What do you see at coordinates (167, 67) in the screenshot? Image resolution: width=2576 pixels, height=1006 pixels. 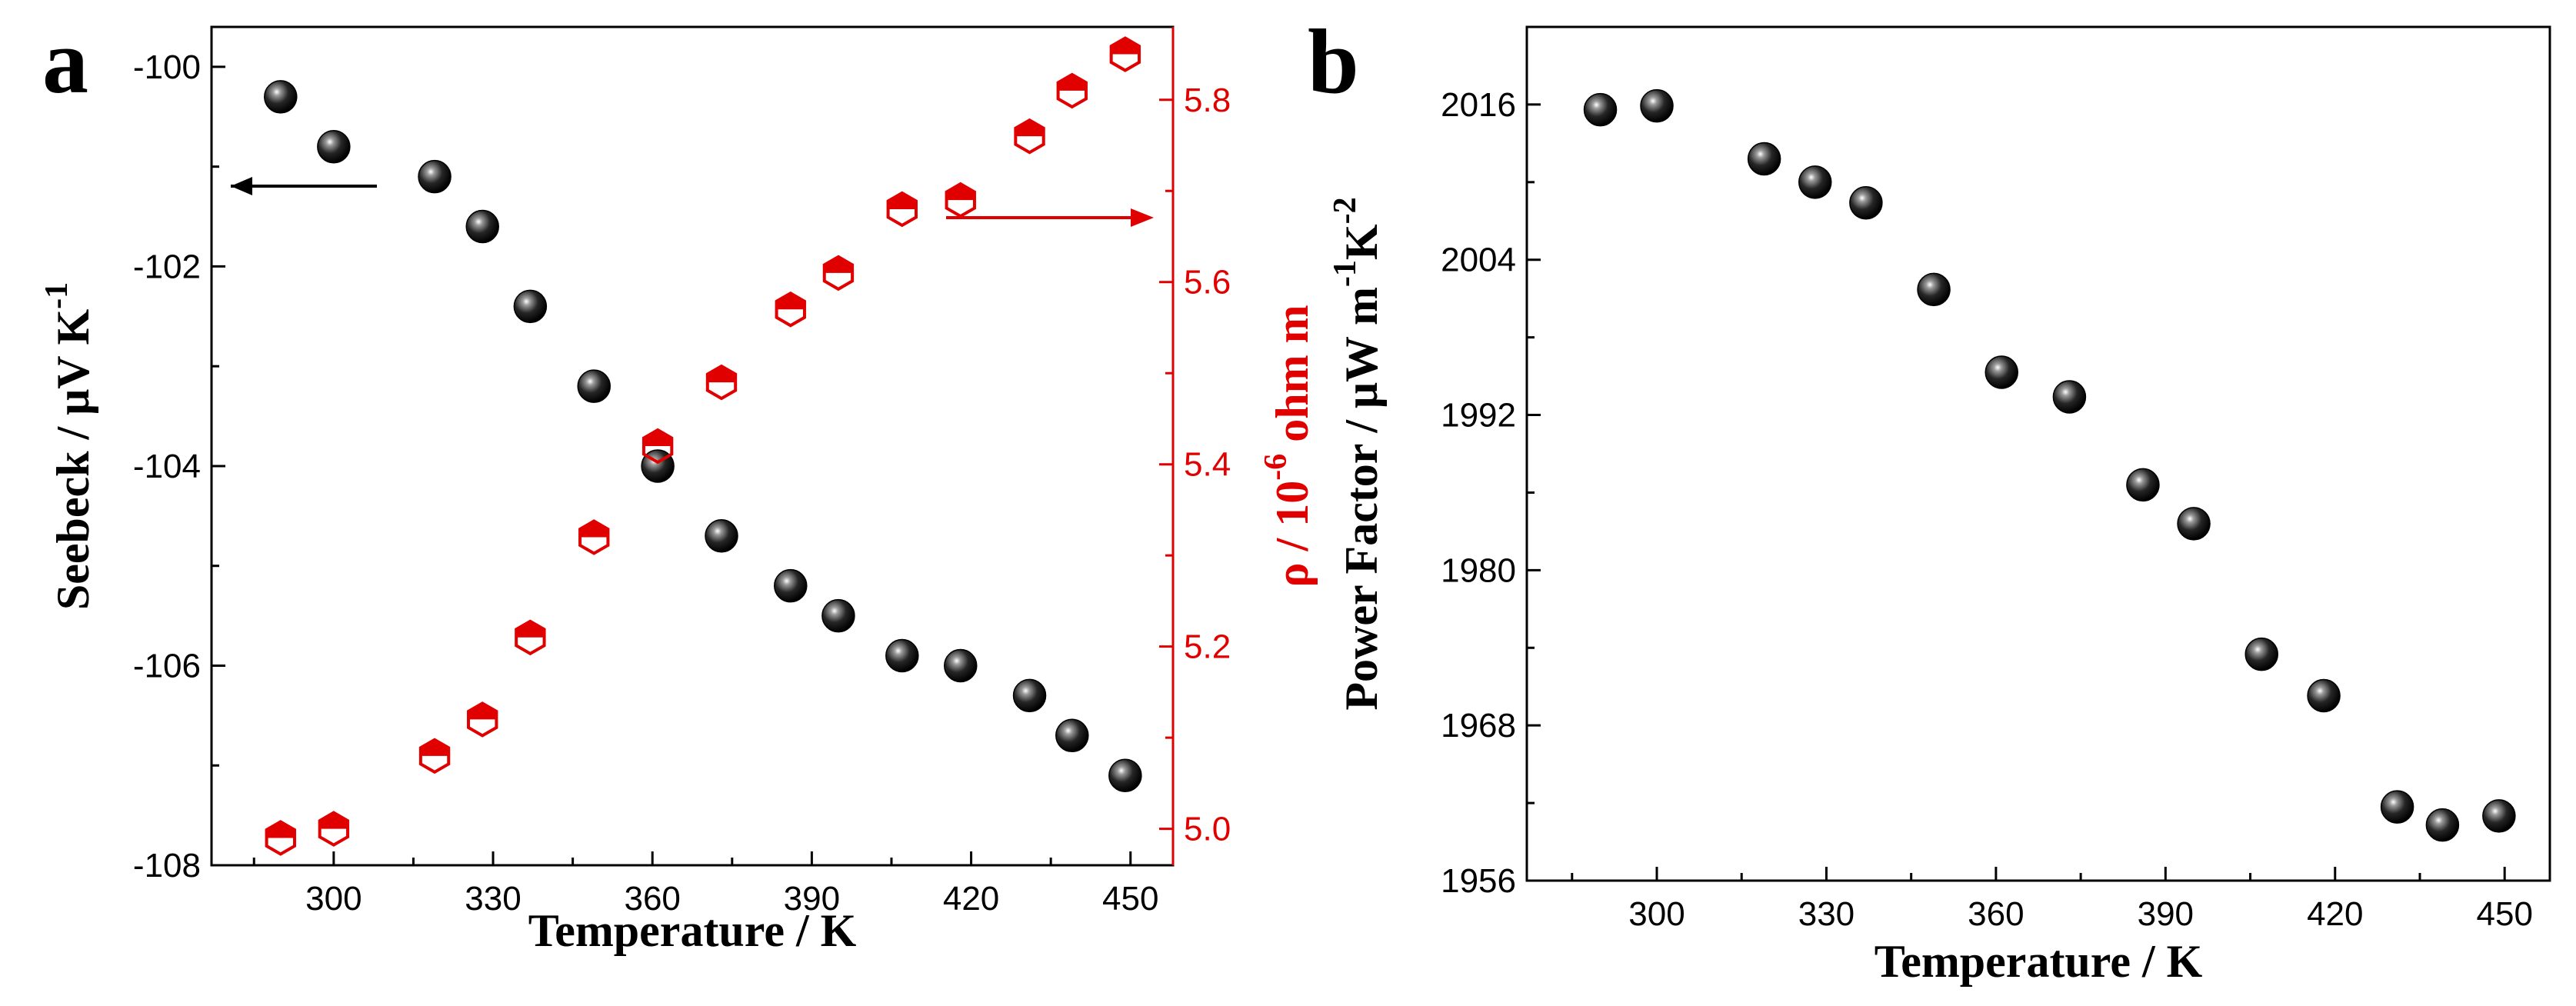 I see `y-tick-label: -100` at bounding box center [167, 67].